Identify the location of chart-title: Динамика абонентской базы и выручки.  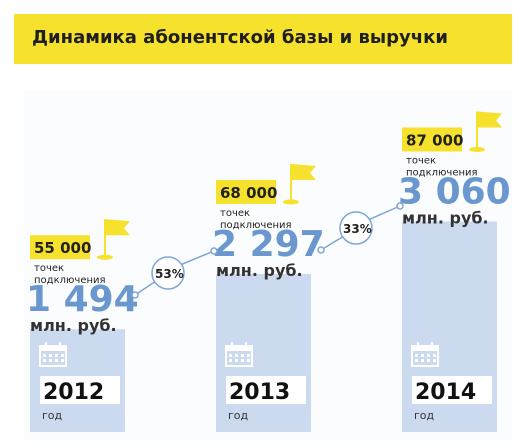
(240, 37).